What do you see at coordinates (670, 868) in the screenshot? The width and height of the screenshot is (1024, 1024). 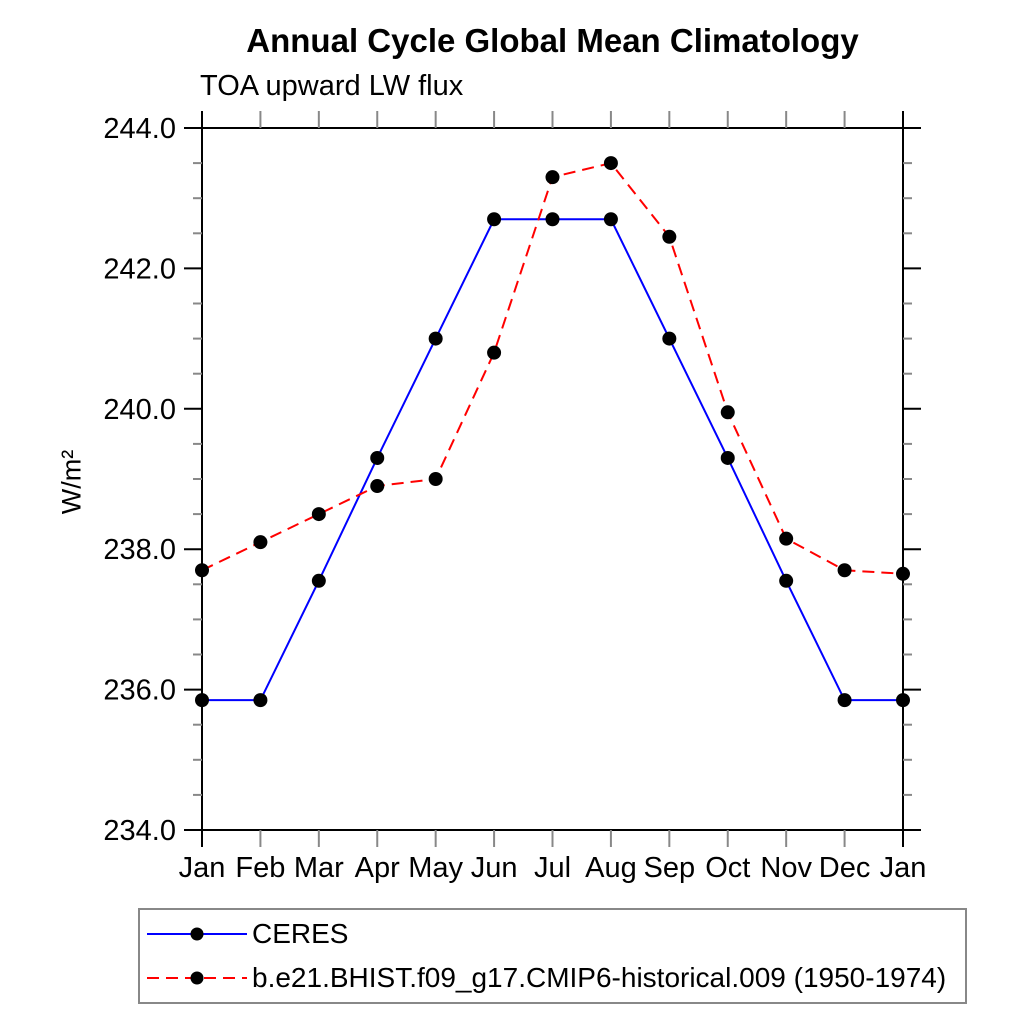 I see `x-tick-label: Sep` at bounding box center [670, 868].